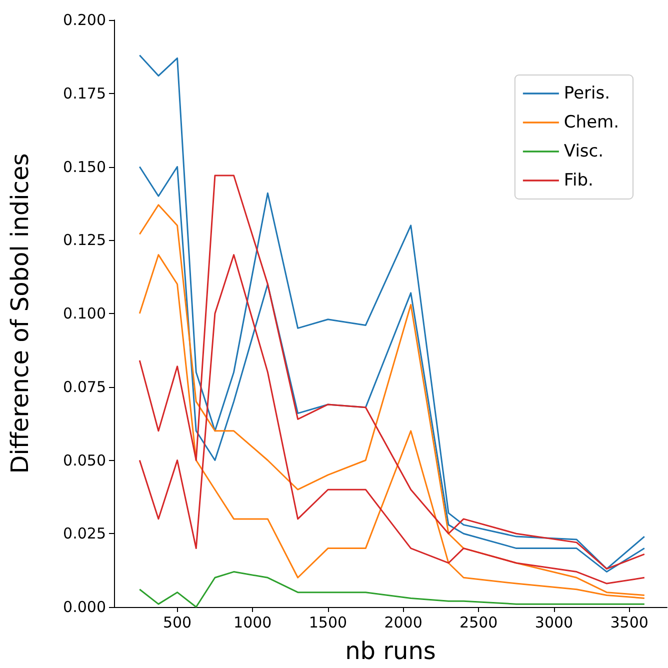  Describe the element at coordinates (479, 623) in the screenshot. I see `x-tick-label: 2500` at that location.